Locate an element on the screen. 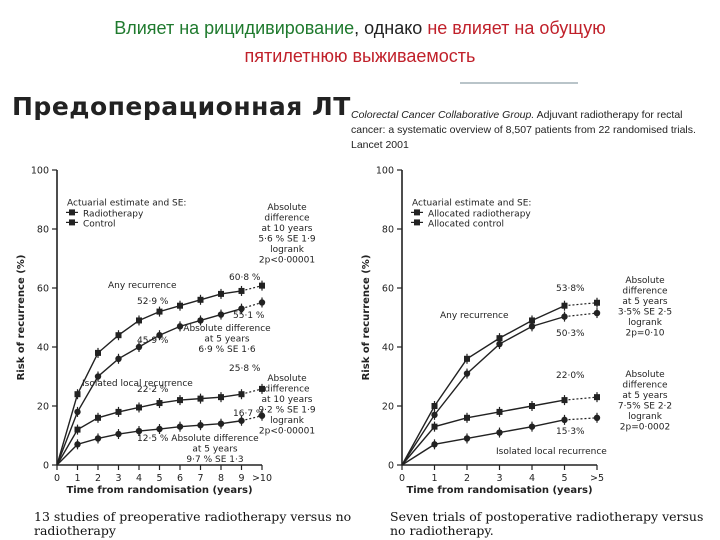 The width and height of the screenshot is (720, 540). left-ann-abs10-bottom-line-2: at 10 years is located at coordinates (287, 400).